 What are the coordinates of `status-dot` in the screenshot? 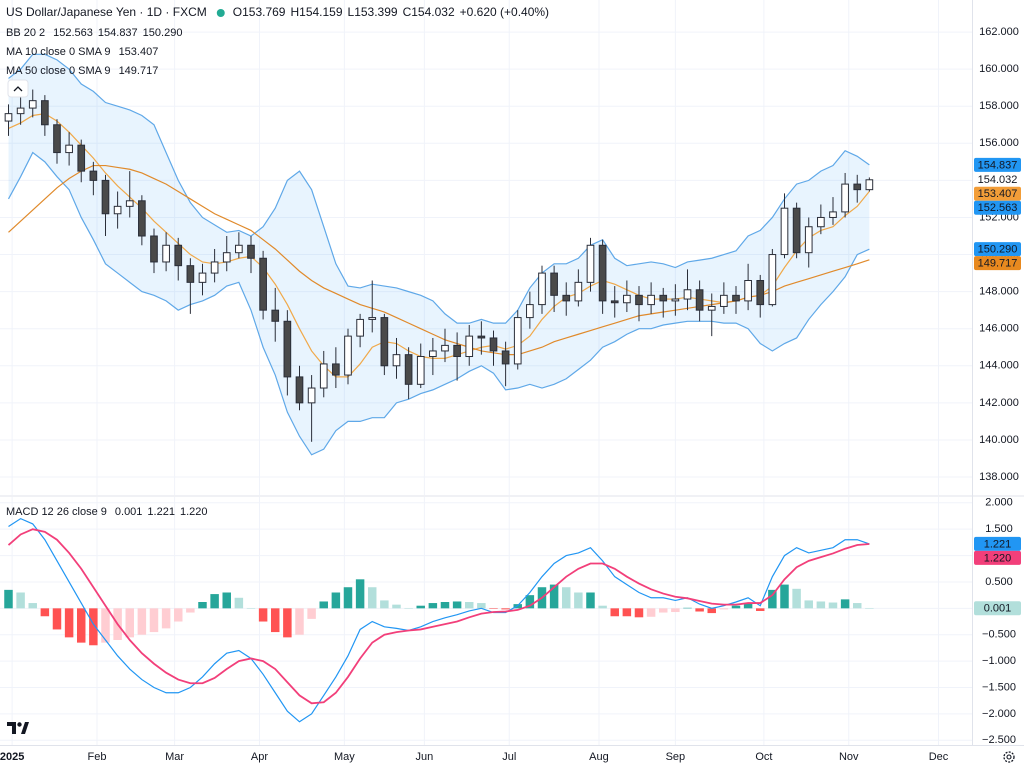 It's located at (220, 13).